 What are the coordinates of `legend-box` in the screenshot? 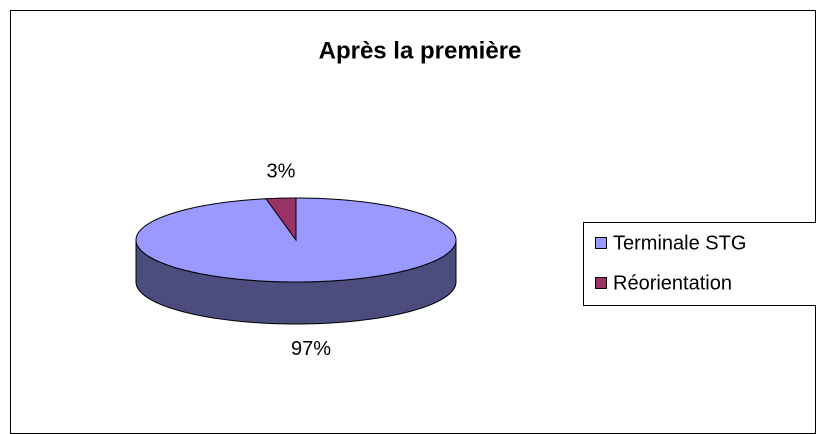 It's located at (699, 264).